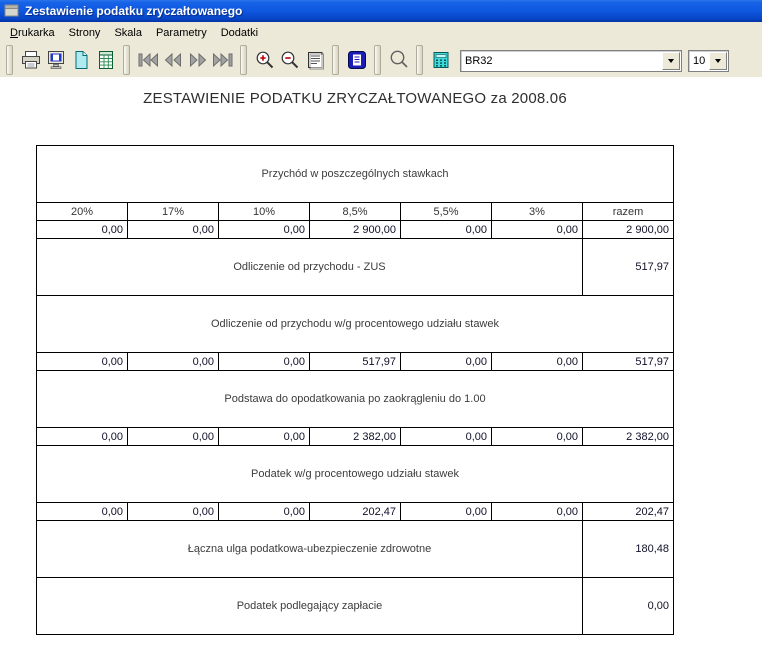 The width and height of the screenshot is (762, 668). I want to click on size-dropdown-button, so click(718, 61).